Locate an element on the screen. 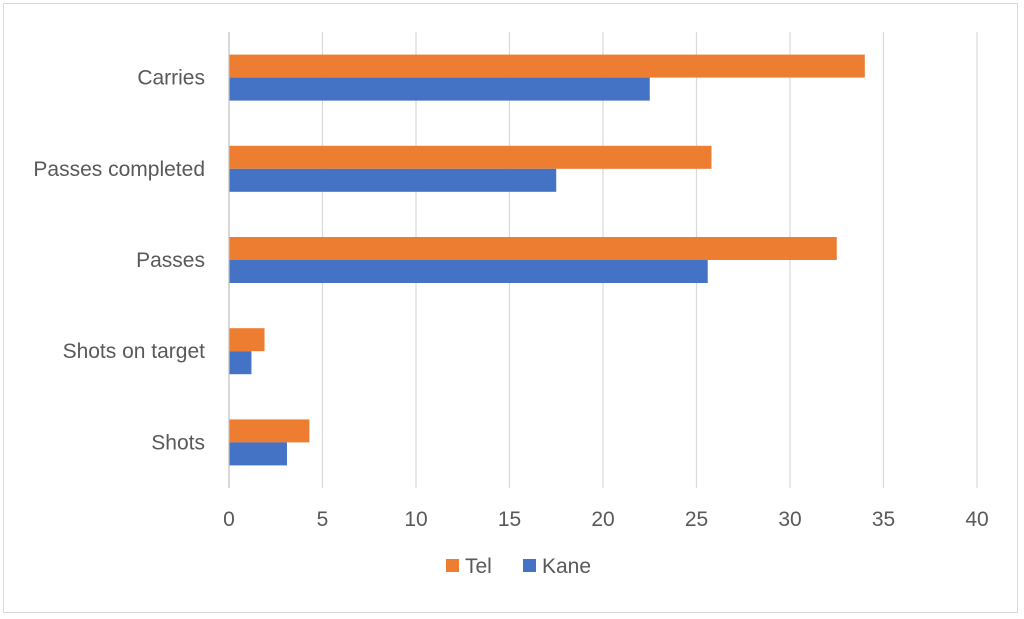 The width and height of the screenshot is (1024, 619). x-tick-label: 10 is located at coordinates (415, 519).